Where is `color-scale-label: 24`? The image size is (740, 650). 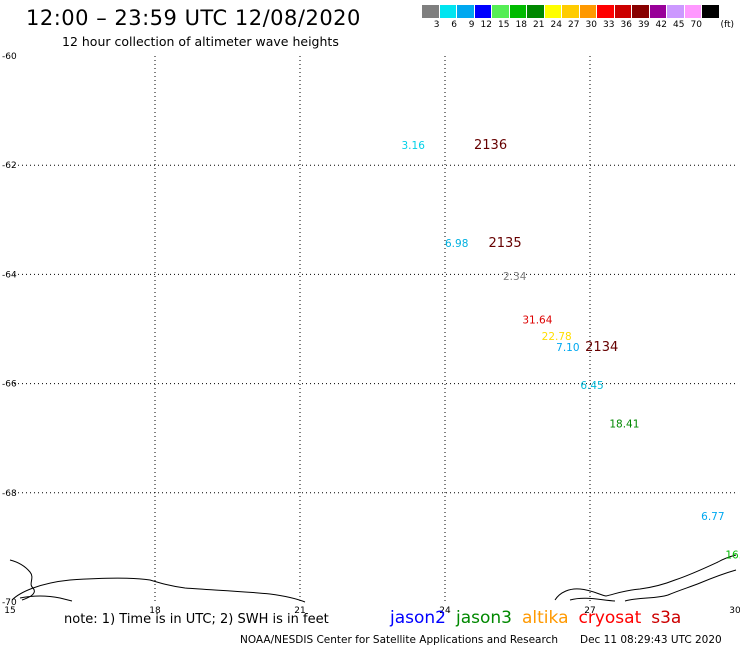
color-scale-label: 24 is located at coordinates (556, 25).